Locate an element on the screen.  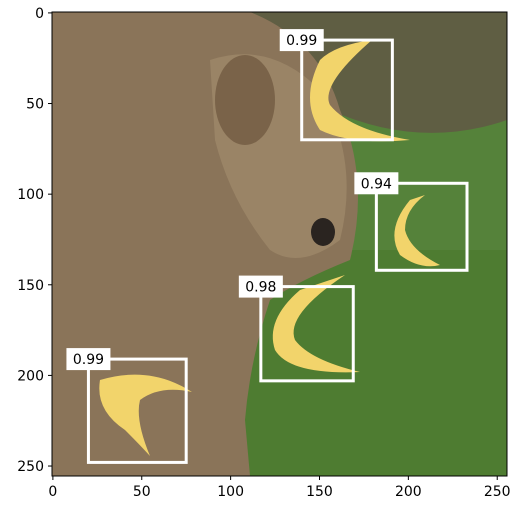
x-tick-label: 100 is located at coordinates (230, 492).